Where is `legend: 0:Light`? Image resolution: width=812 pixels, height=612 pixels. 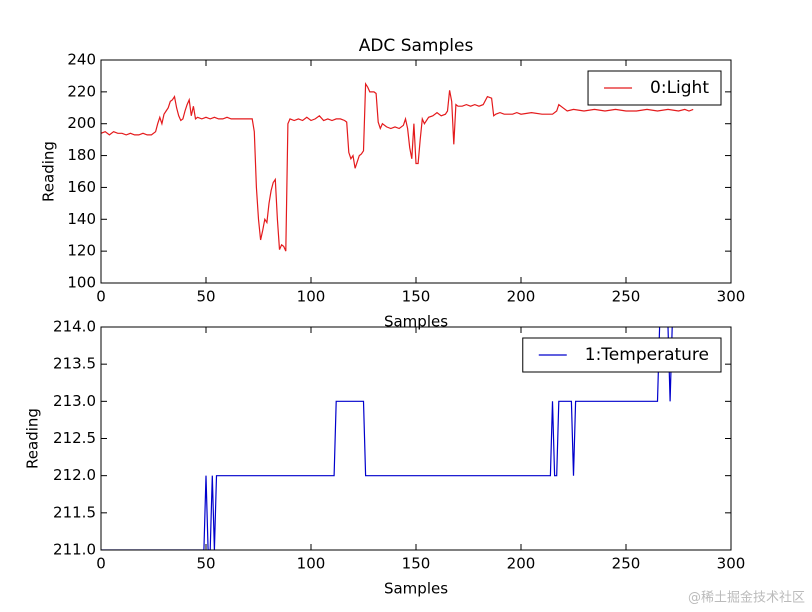 legend: 0:Light is located at coordinates (654, 88).